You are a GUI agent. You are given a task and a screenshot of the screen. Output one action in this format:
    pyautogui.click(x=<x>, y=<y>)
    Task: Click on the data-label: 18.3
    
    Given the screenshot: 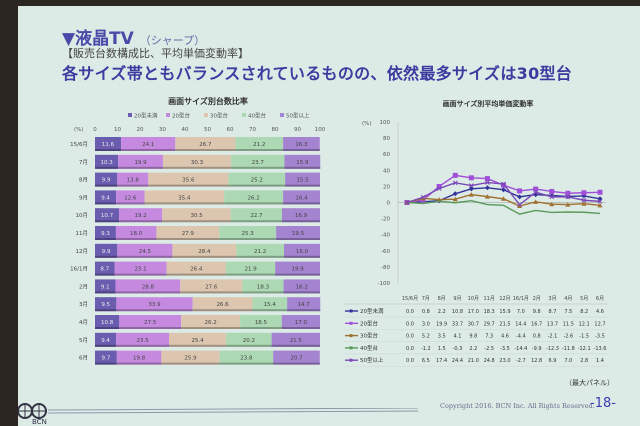 What is the action you would take?
    pyautogui.click(x=263, y=287)
    